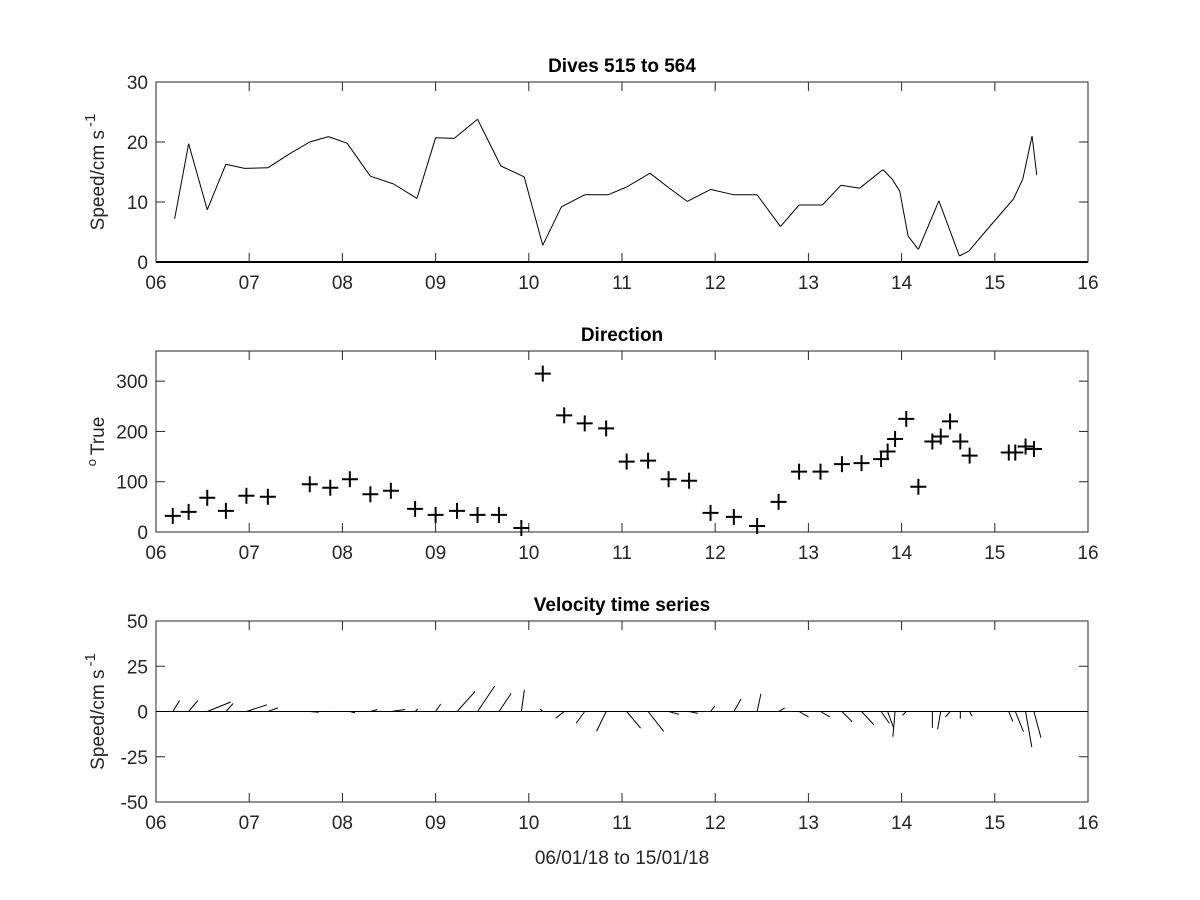  Describe the element at coordinates (91, 462) in the screenshot. I see `y-axis-label-superscript: o` at that location.